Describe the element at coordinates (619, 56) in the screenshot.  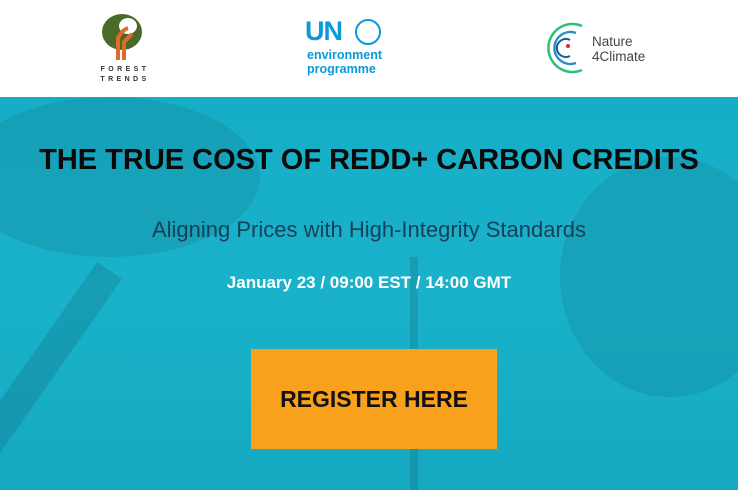
I see `n4c-line2: 4Climate` at that location.